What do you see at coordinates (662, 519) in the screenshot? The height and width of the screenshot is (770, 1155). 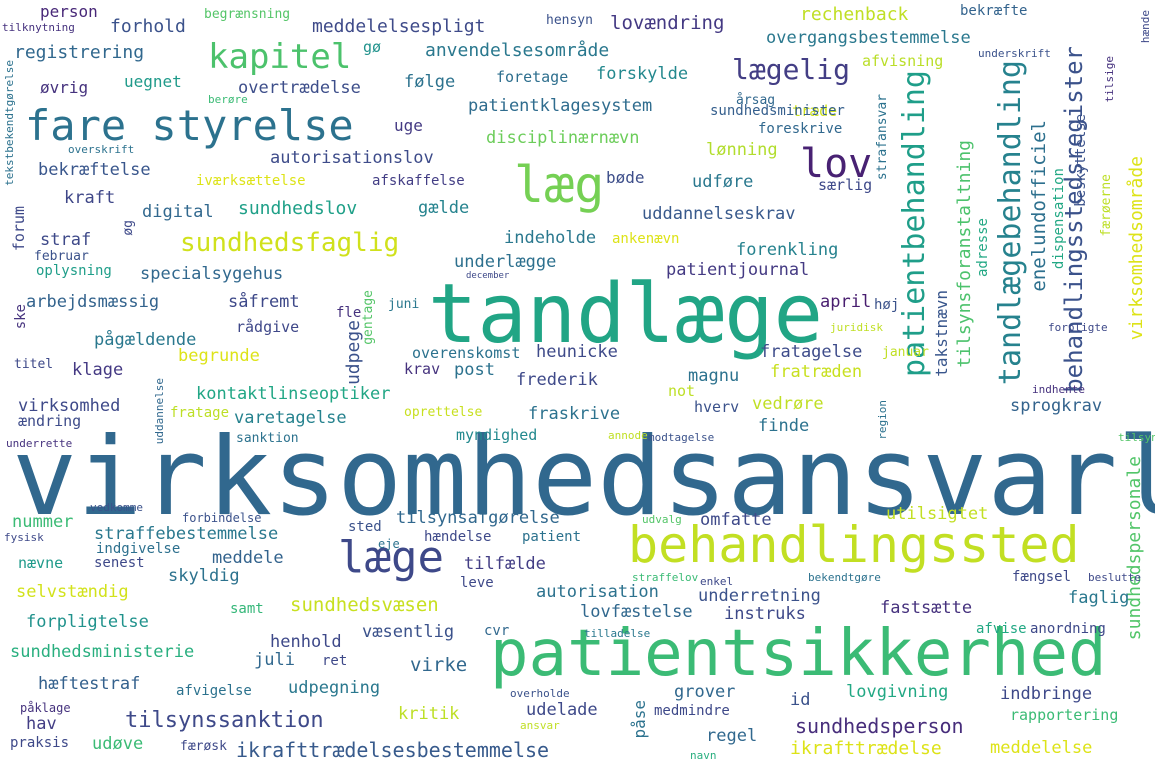 I see `cloud-word: udvalg` at bounding box center [662, 519].